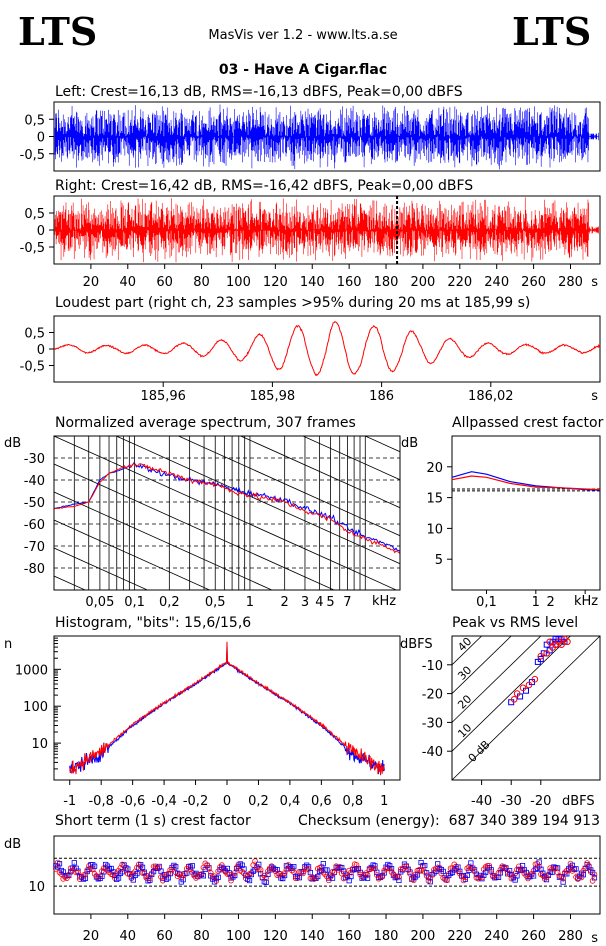  Describe the element at coordinates (8, 644) in the screenshot. I see `histogram-ylabel: n` at that location.